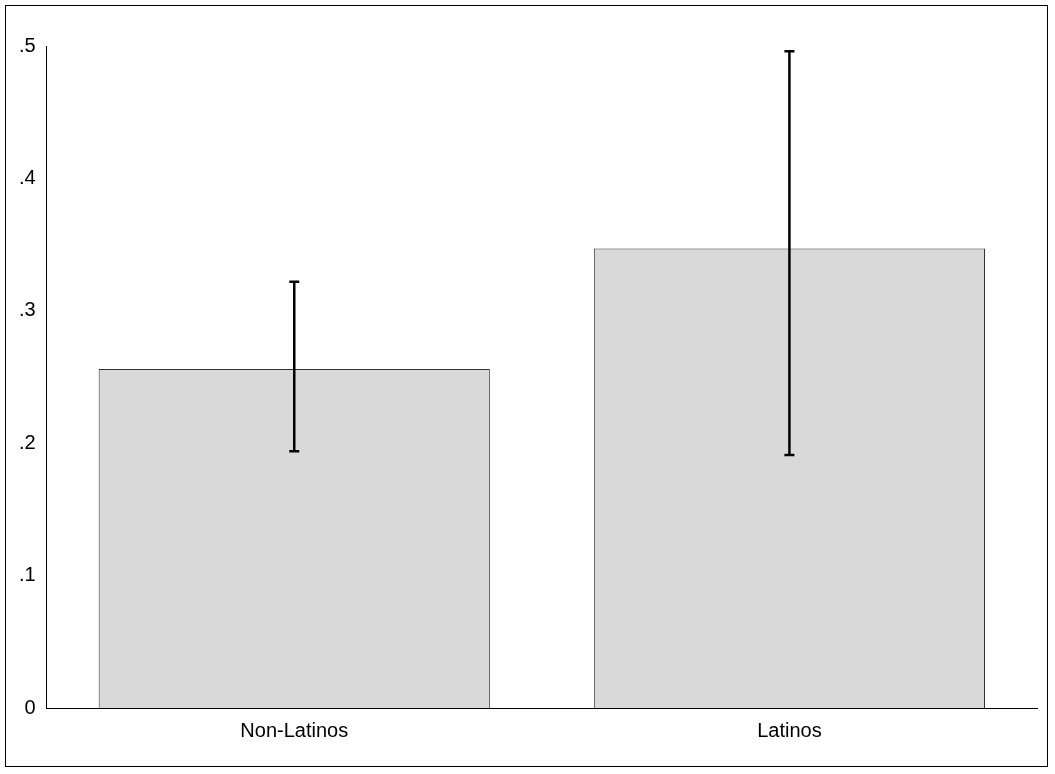 Image resolution: width=1055 pixels, height=774 pixels. I want to click on x-tick-label: Non-Latinos, so click(294, 729).